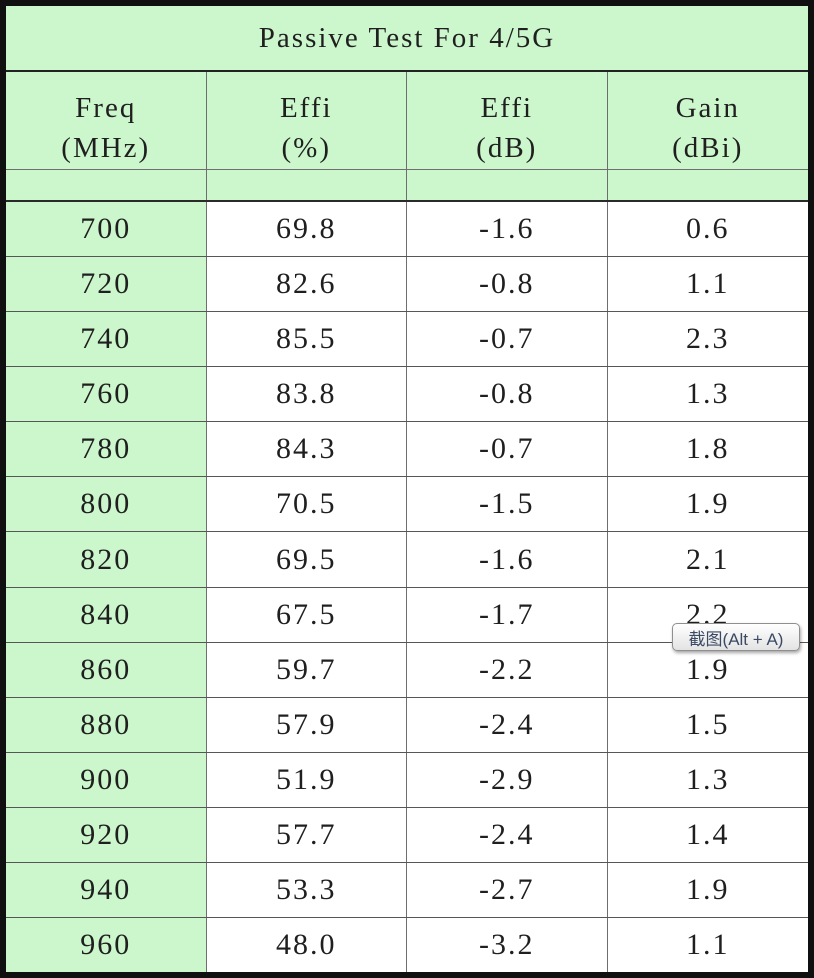 The width and height of the screenshot is (814, 978). Describe the element at coordinates (106, 449) in the screenshot. I see `freq-cell: 780` at that location.